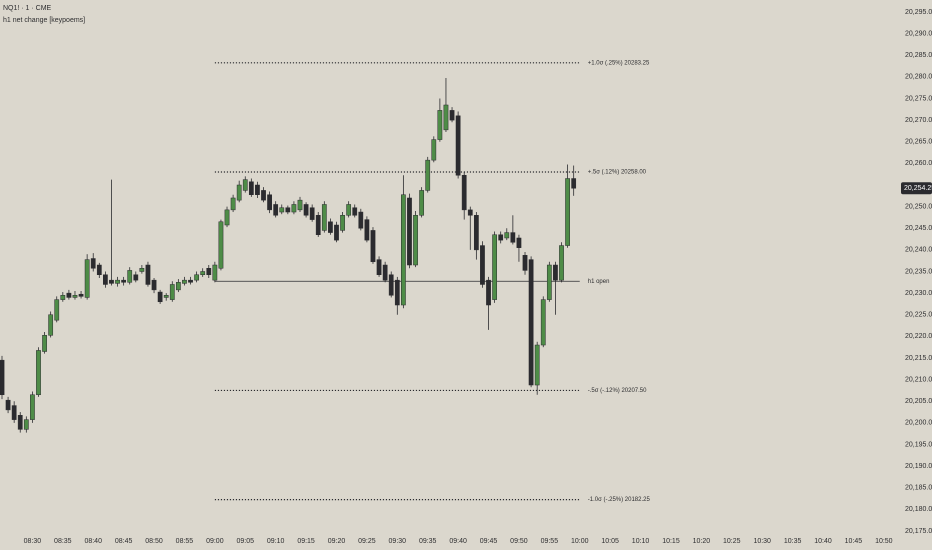 The height and width of the screenshot is (550, 932). Describe the element at coordinates (793, 541) in the screenshot. I see `x-tick-label: 10:35` at that location.